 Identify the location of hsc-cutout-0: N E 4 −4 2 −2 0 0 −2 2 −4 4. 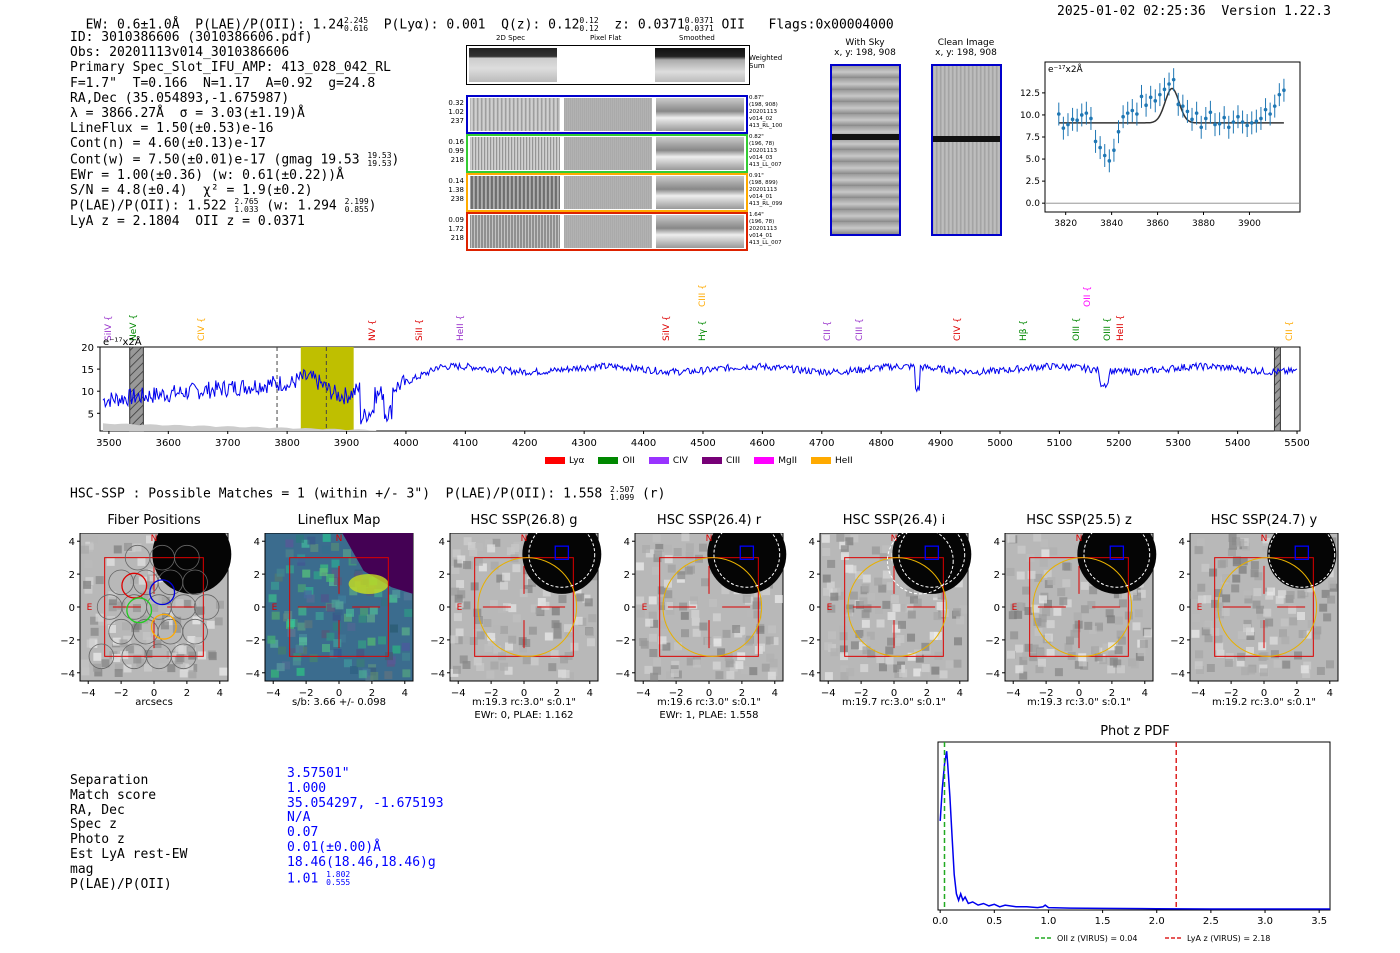
(146, 616).